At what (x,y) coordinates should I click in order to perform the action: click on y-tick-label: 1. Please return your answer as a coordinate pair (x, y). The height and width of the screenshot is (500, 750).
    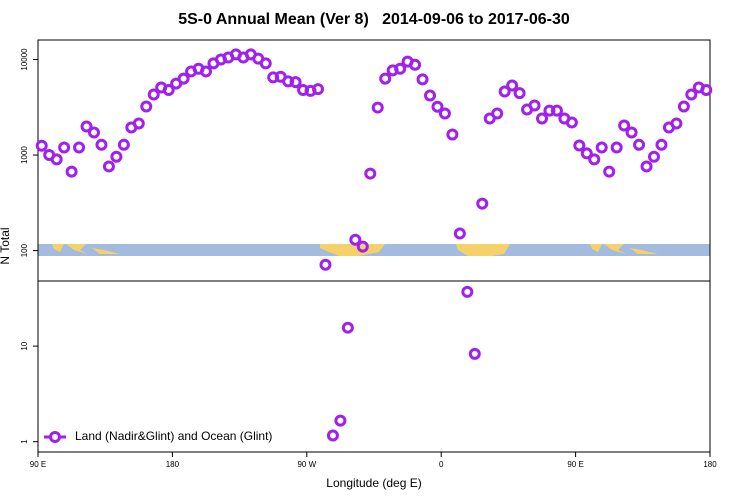
    Looking at the image, I should click on (24, 441).